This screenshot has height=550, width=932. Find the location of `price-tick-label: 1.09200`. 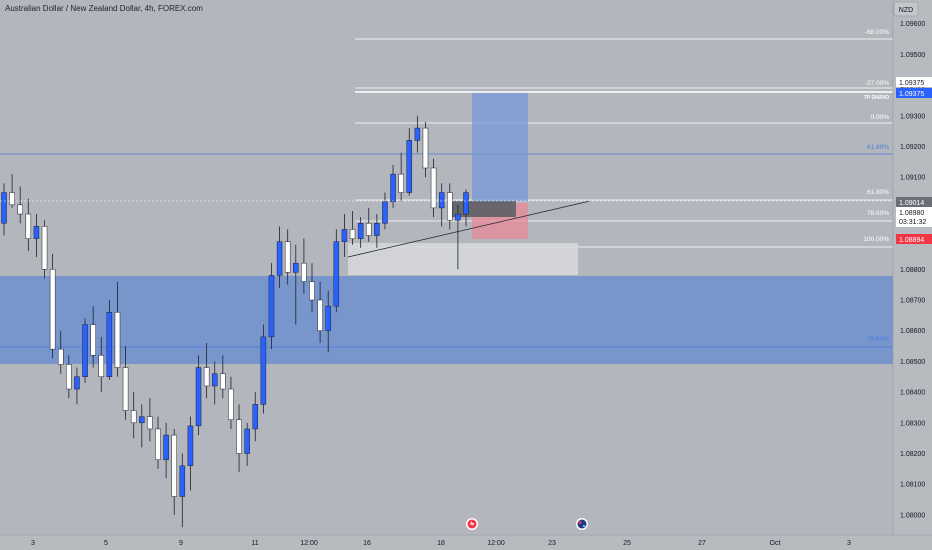

price-tick-label: 1.09200 is located at coordinates (912, 147).